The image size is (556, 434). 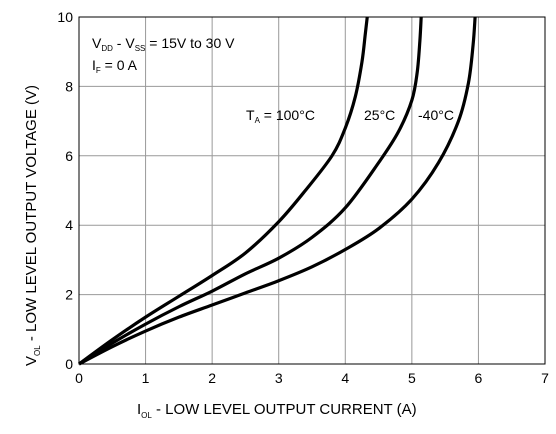 What do you see at coordinates (69, 225) in the screenshot?
I see `y-tick-label: 4` at bounding box center [69, 225].